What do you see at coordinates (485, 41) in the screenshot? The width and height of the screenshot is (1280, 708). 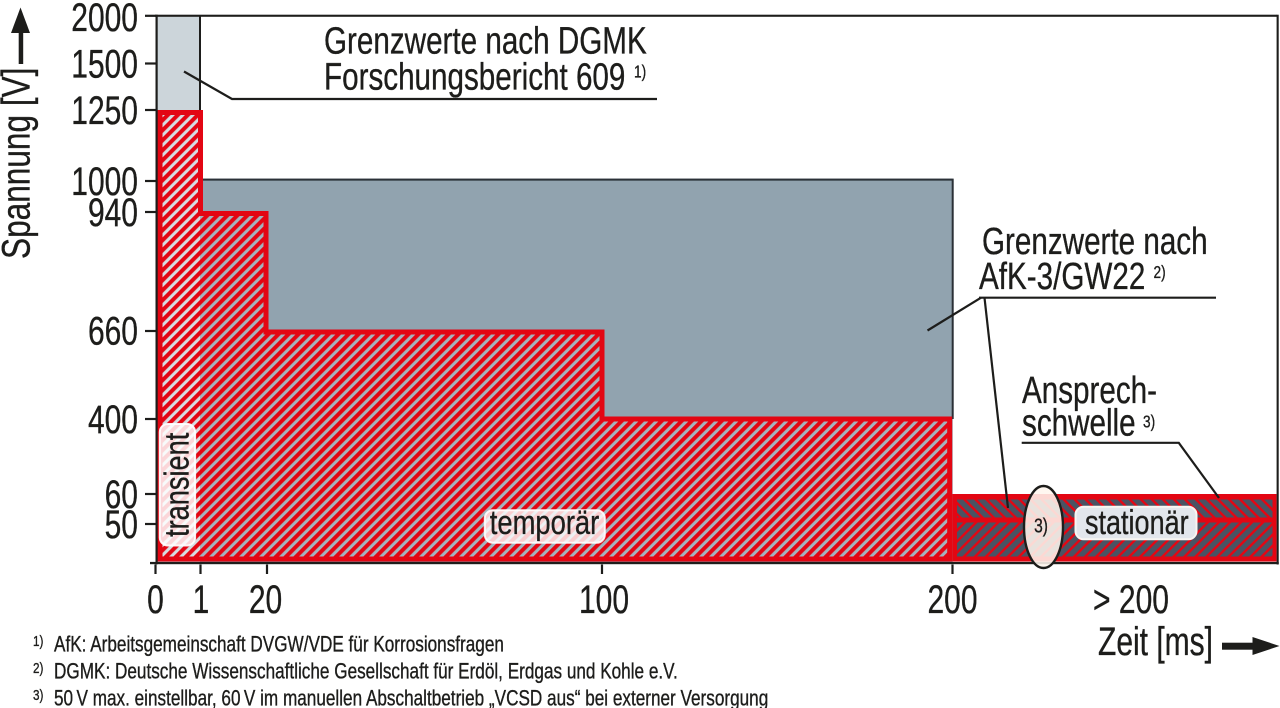 I see `svg-text: Grenzwerte nach DGMK` at bounding box center [485, 41].